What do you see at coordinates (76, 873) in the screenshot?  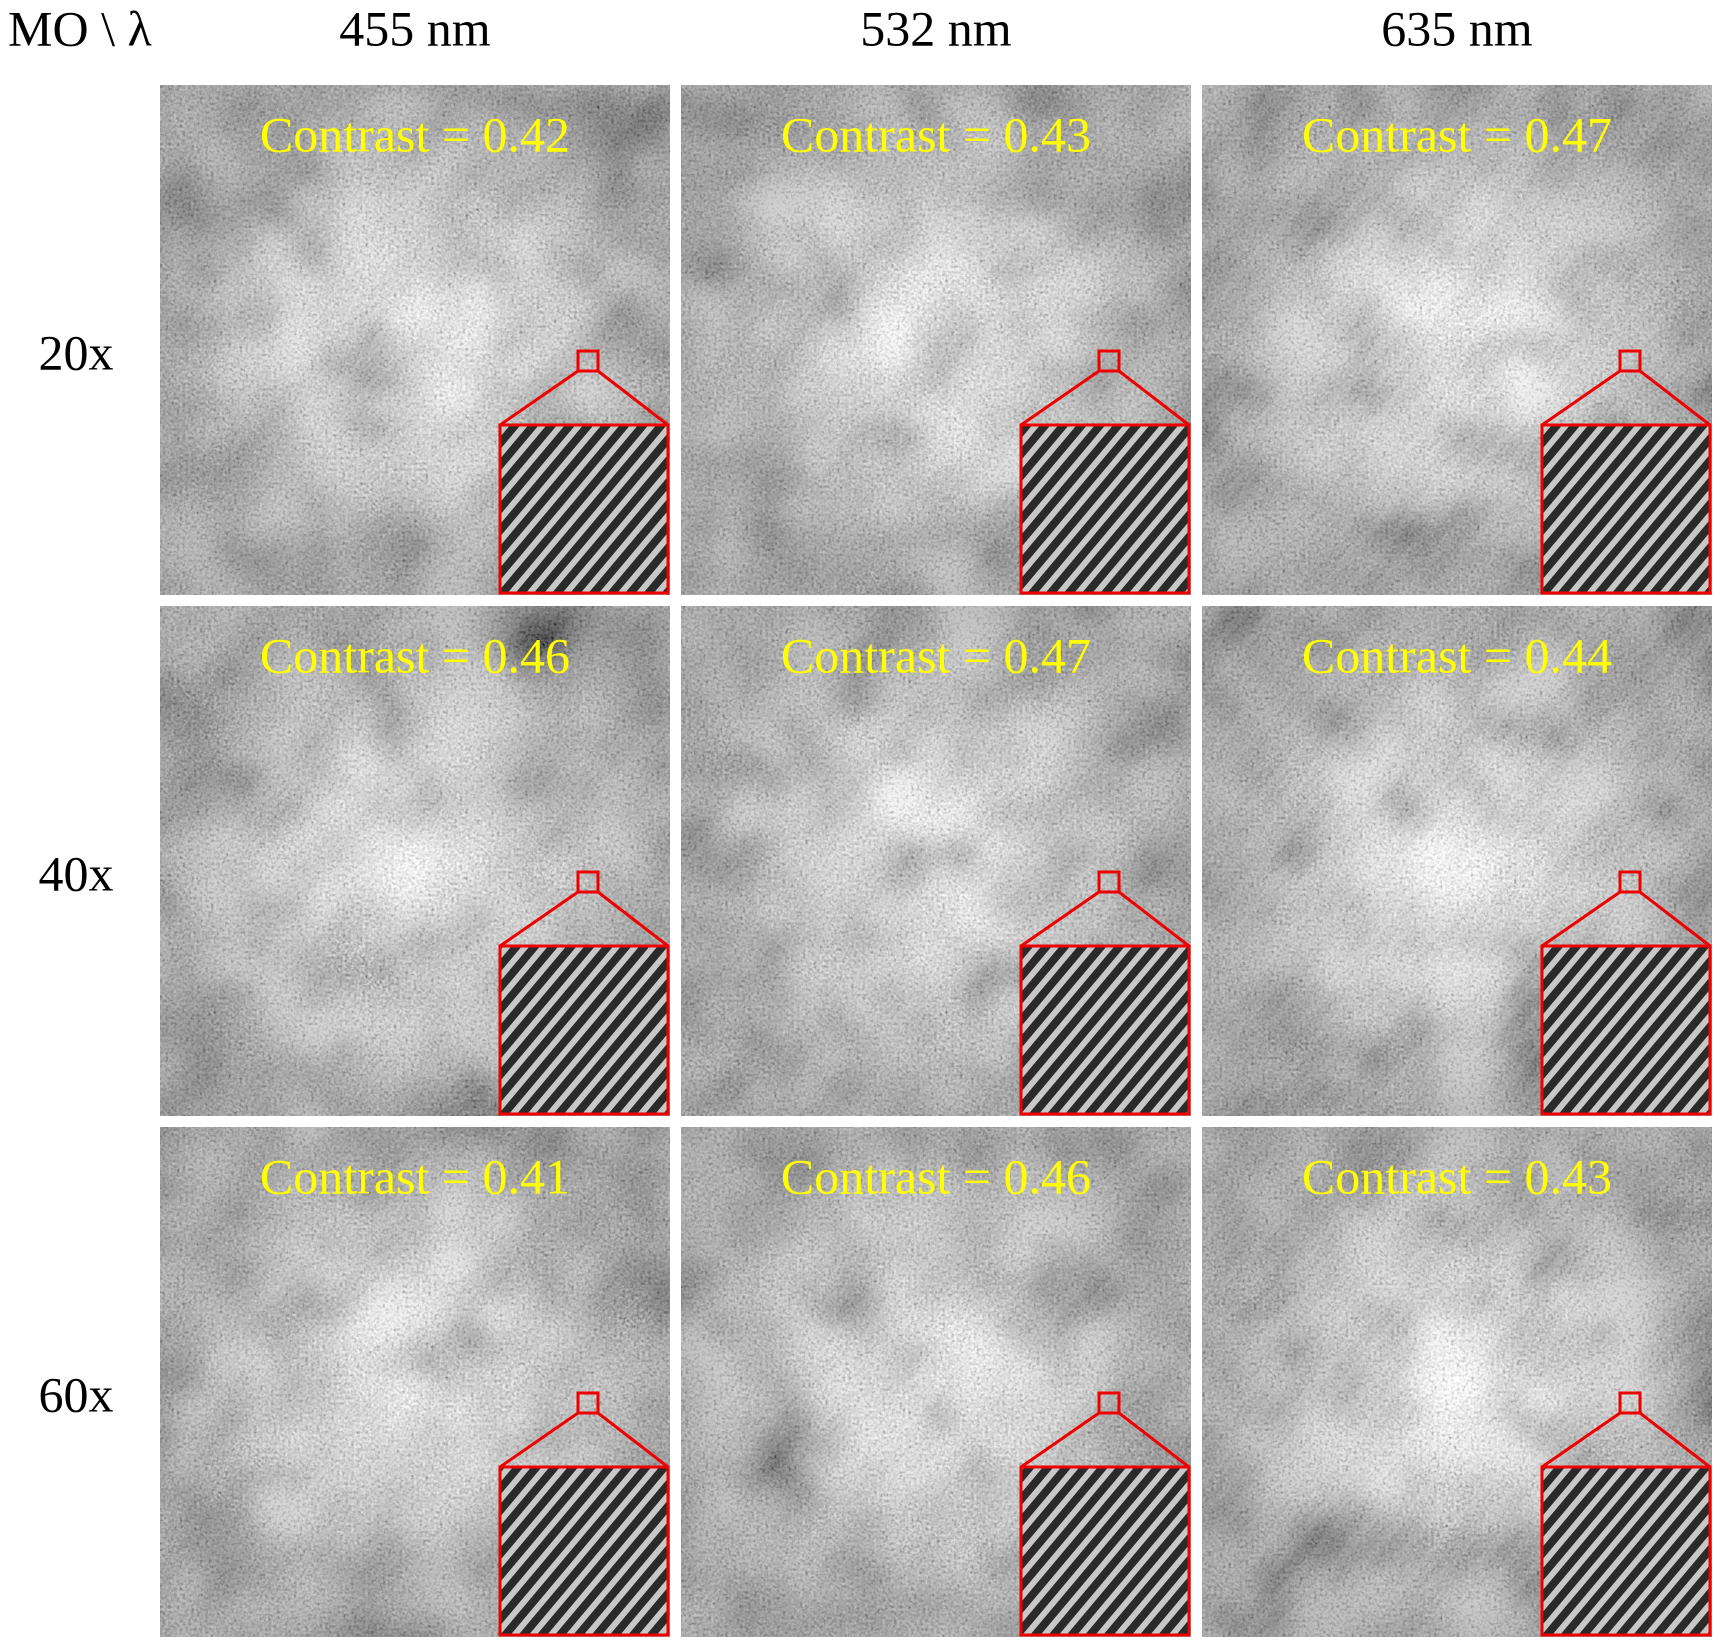 I see `row-label: 40x` at bounding box center [76, 873].